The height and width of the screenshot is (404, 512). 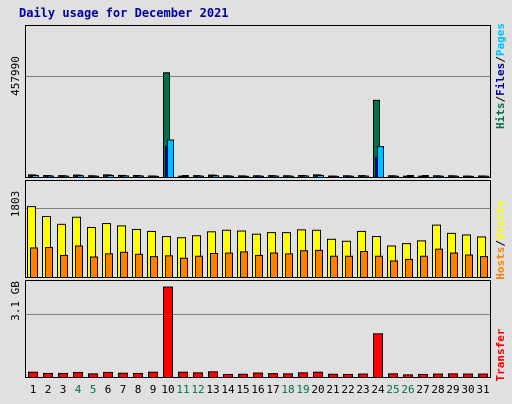 What do you see at coordinates (332, 389) in the screenshot?
I see `day-label: 21` at bounding box center [332, 389].